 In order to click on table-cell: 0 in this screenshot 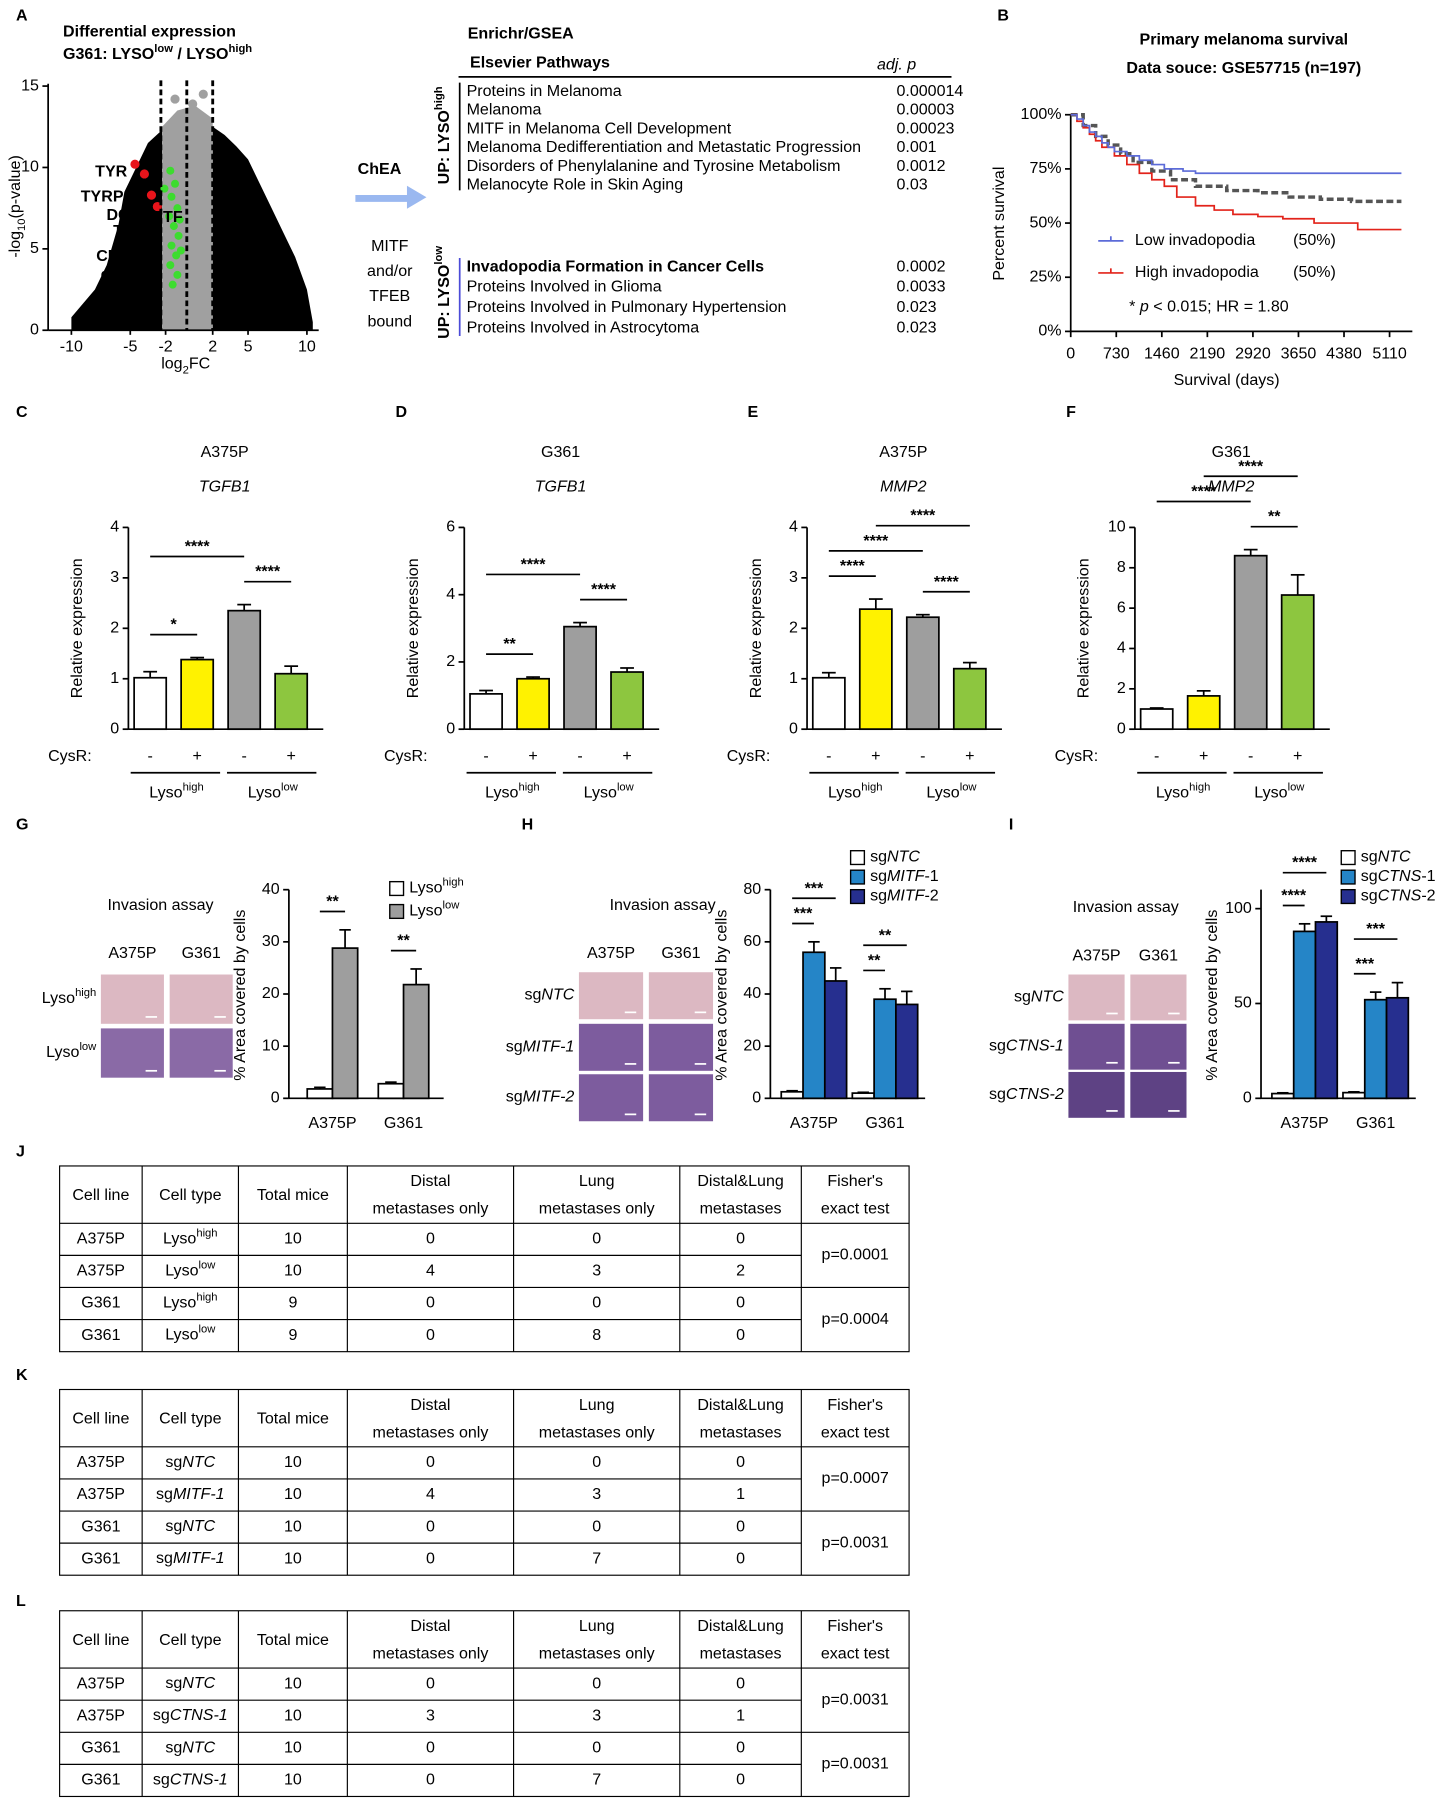, I will do `click(430, 1780)`.